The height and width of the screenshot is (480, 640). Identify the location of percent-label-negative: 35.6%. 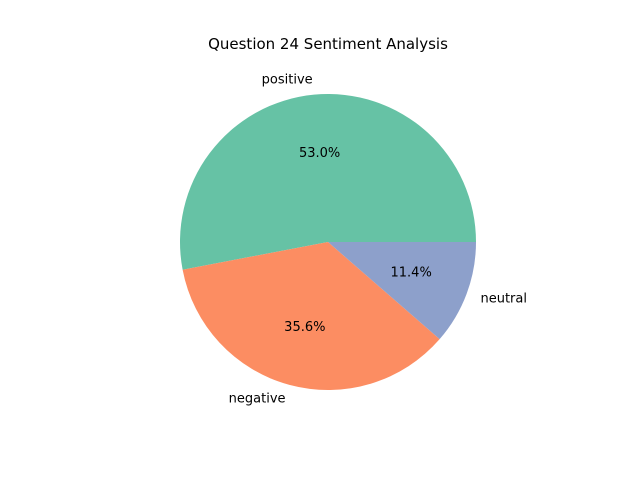
(304, 327).